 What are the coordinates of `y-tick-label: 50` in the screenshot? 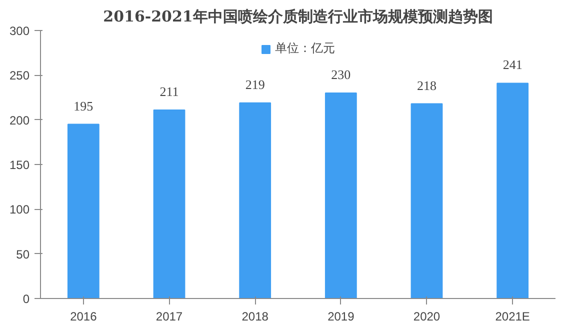 It's located at (23, 254).